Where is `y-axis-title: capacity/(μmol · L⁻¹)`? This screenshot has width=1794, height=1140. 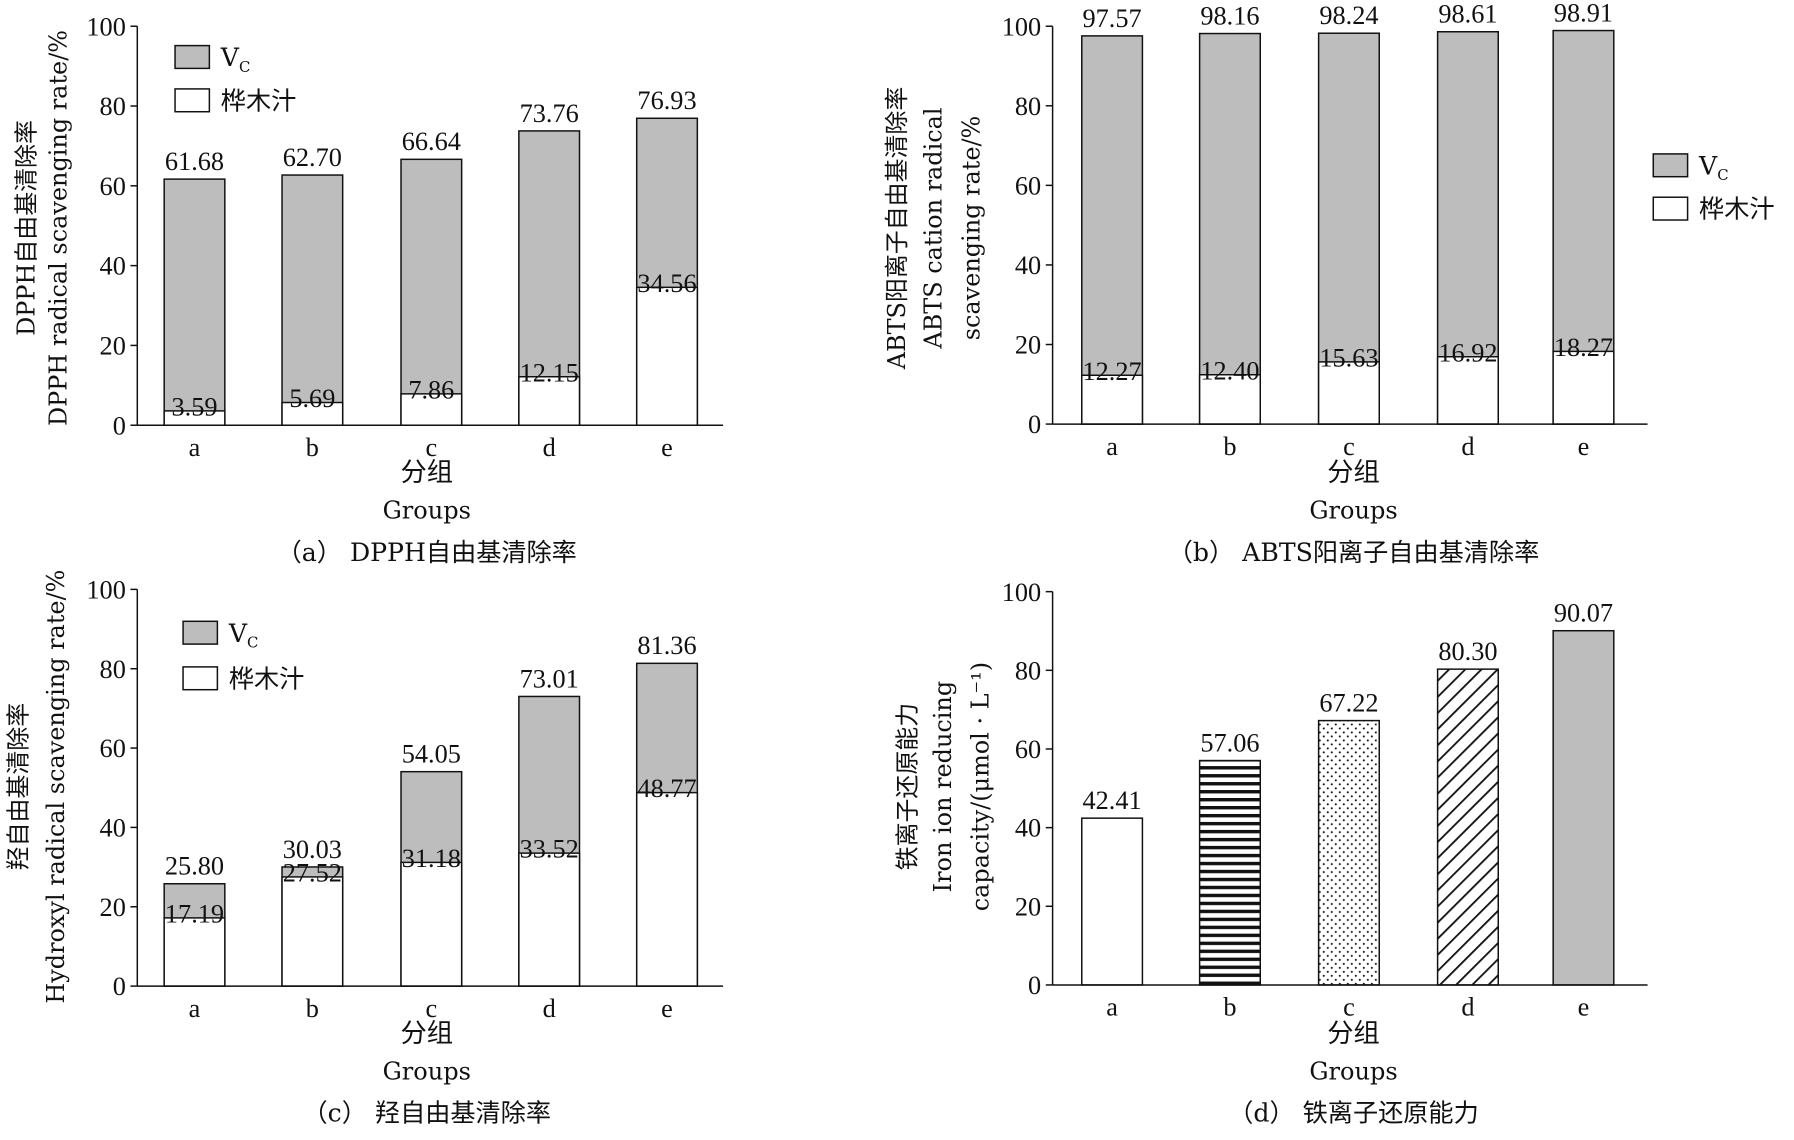 y-axis-title: capacity/(μmol · L⁻¹) is located at coordinates (980, 786).